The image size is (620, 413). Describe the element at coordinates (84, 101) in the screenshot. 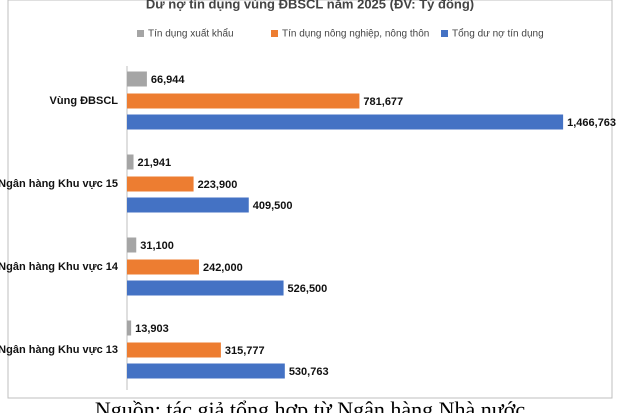

I see `category-label: Vùng ĐBSCL` at that location.